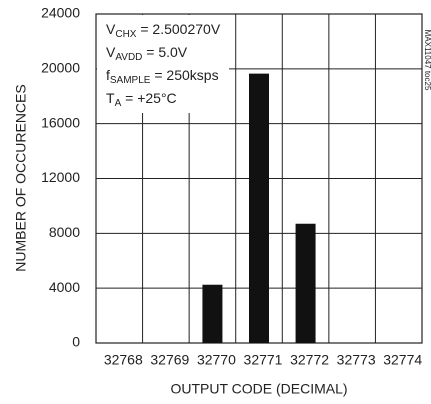 The height and width of the screenshot is (404, 431). Describe the element at coordinates (216, 360) in the screenshot. I see `x-tick-label: 32770` at that location.